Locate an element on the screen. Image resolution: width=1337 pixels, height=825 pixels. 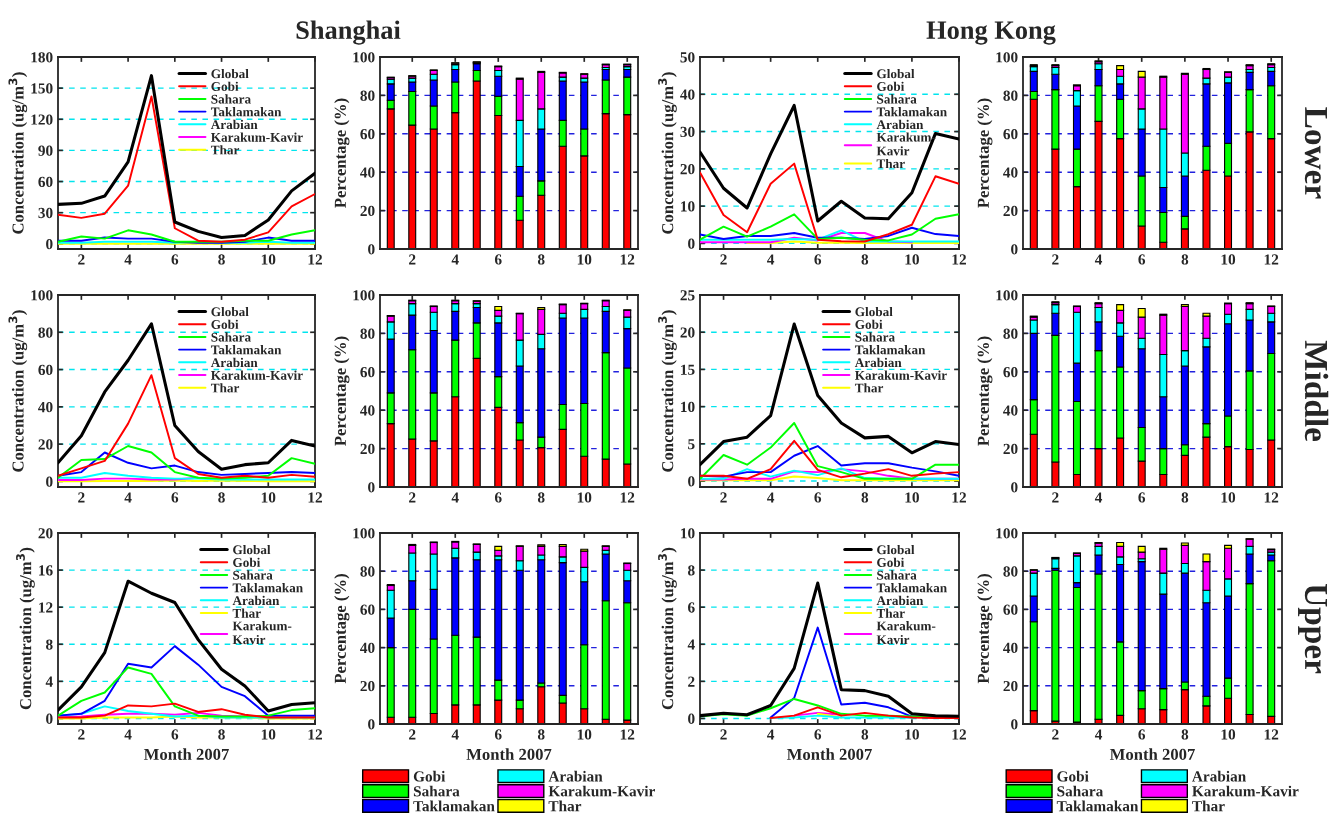
y-tick-label: 180 is located at coordinates (42, 57).